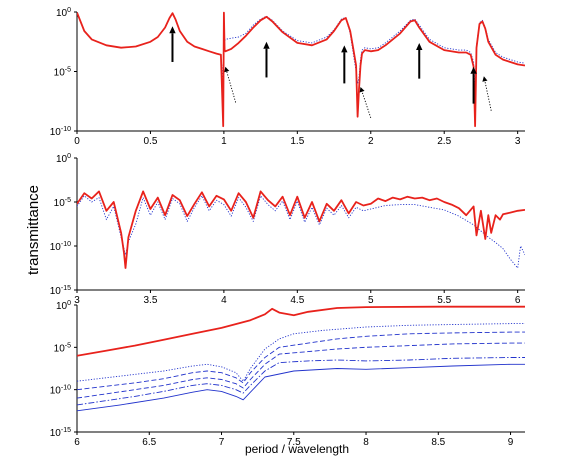  What do you see at coordinates (224, 300) in the screenshot?
I see `x-tick-label: 4` at bounding box center [224, 300].